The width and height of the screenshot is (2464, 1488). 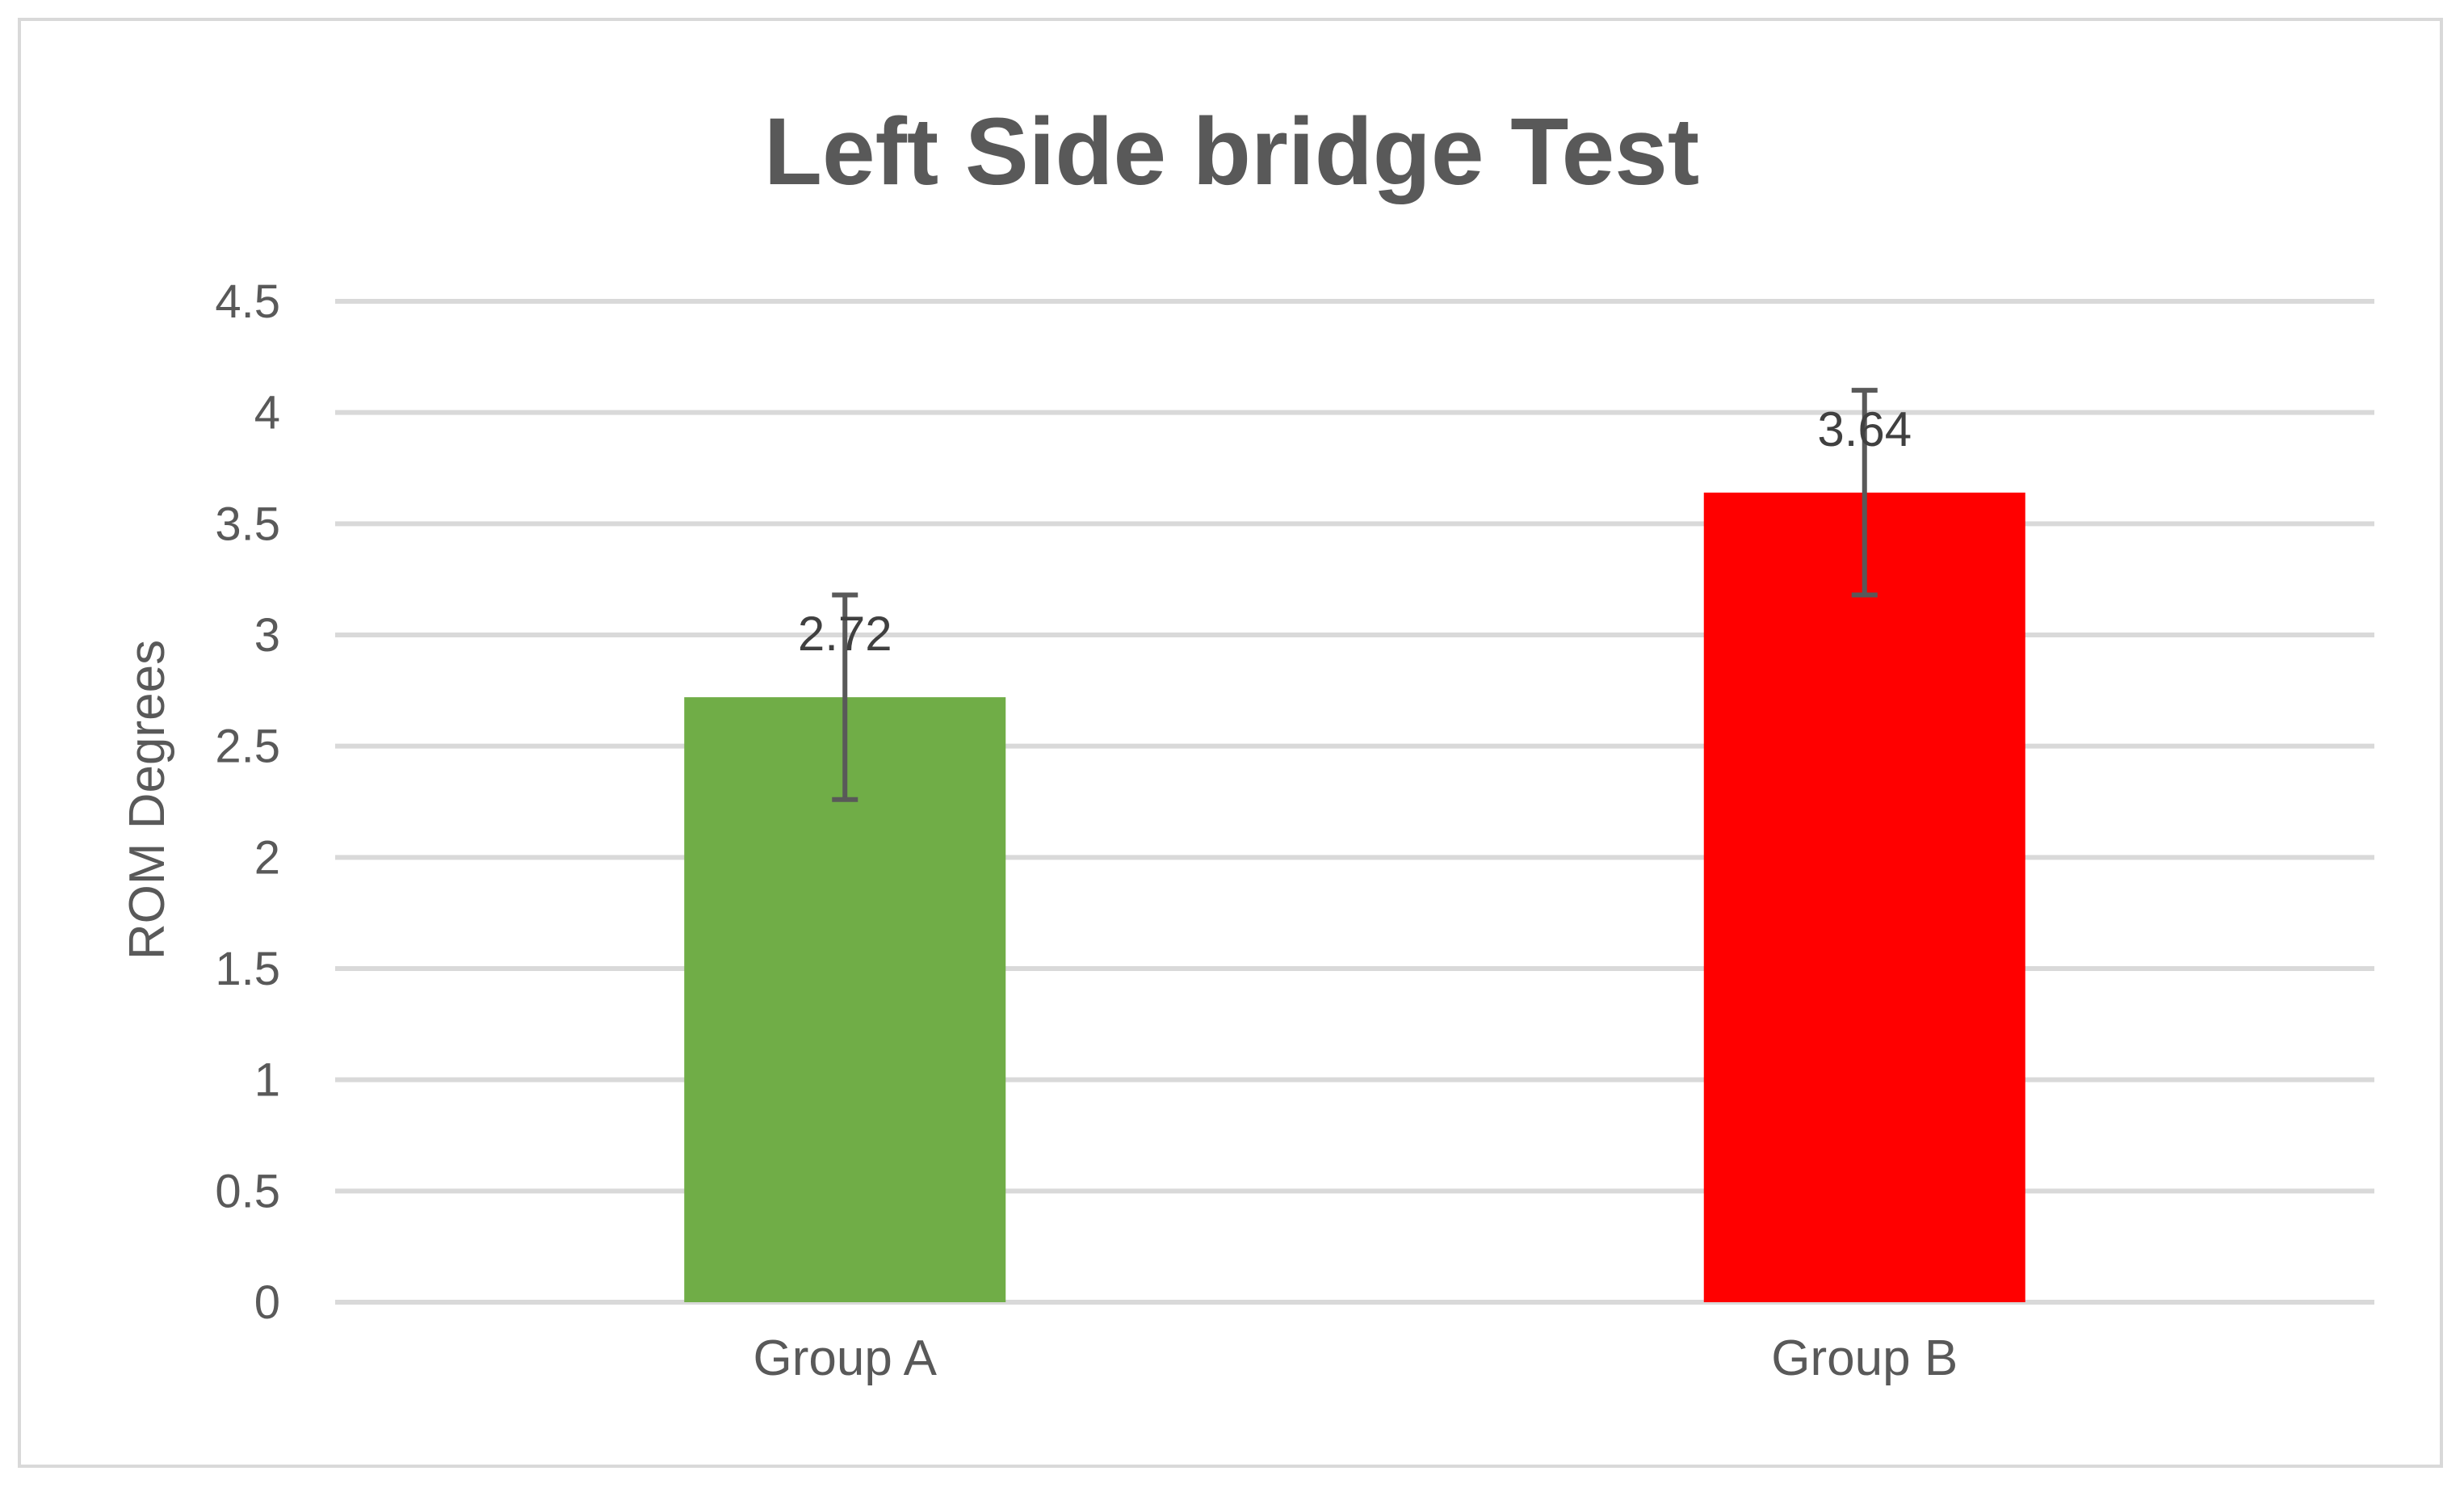 What do you see at coordinates (247, 301) in the screenshot?
I see `y-tick-label: 4.5` at bounding box center [247, 301].